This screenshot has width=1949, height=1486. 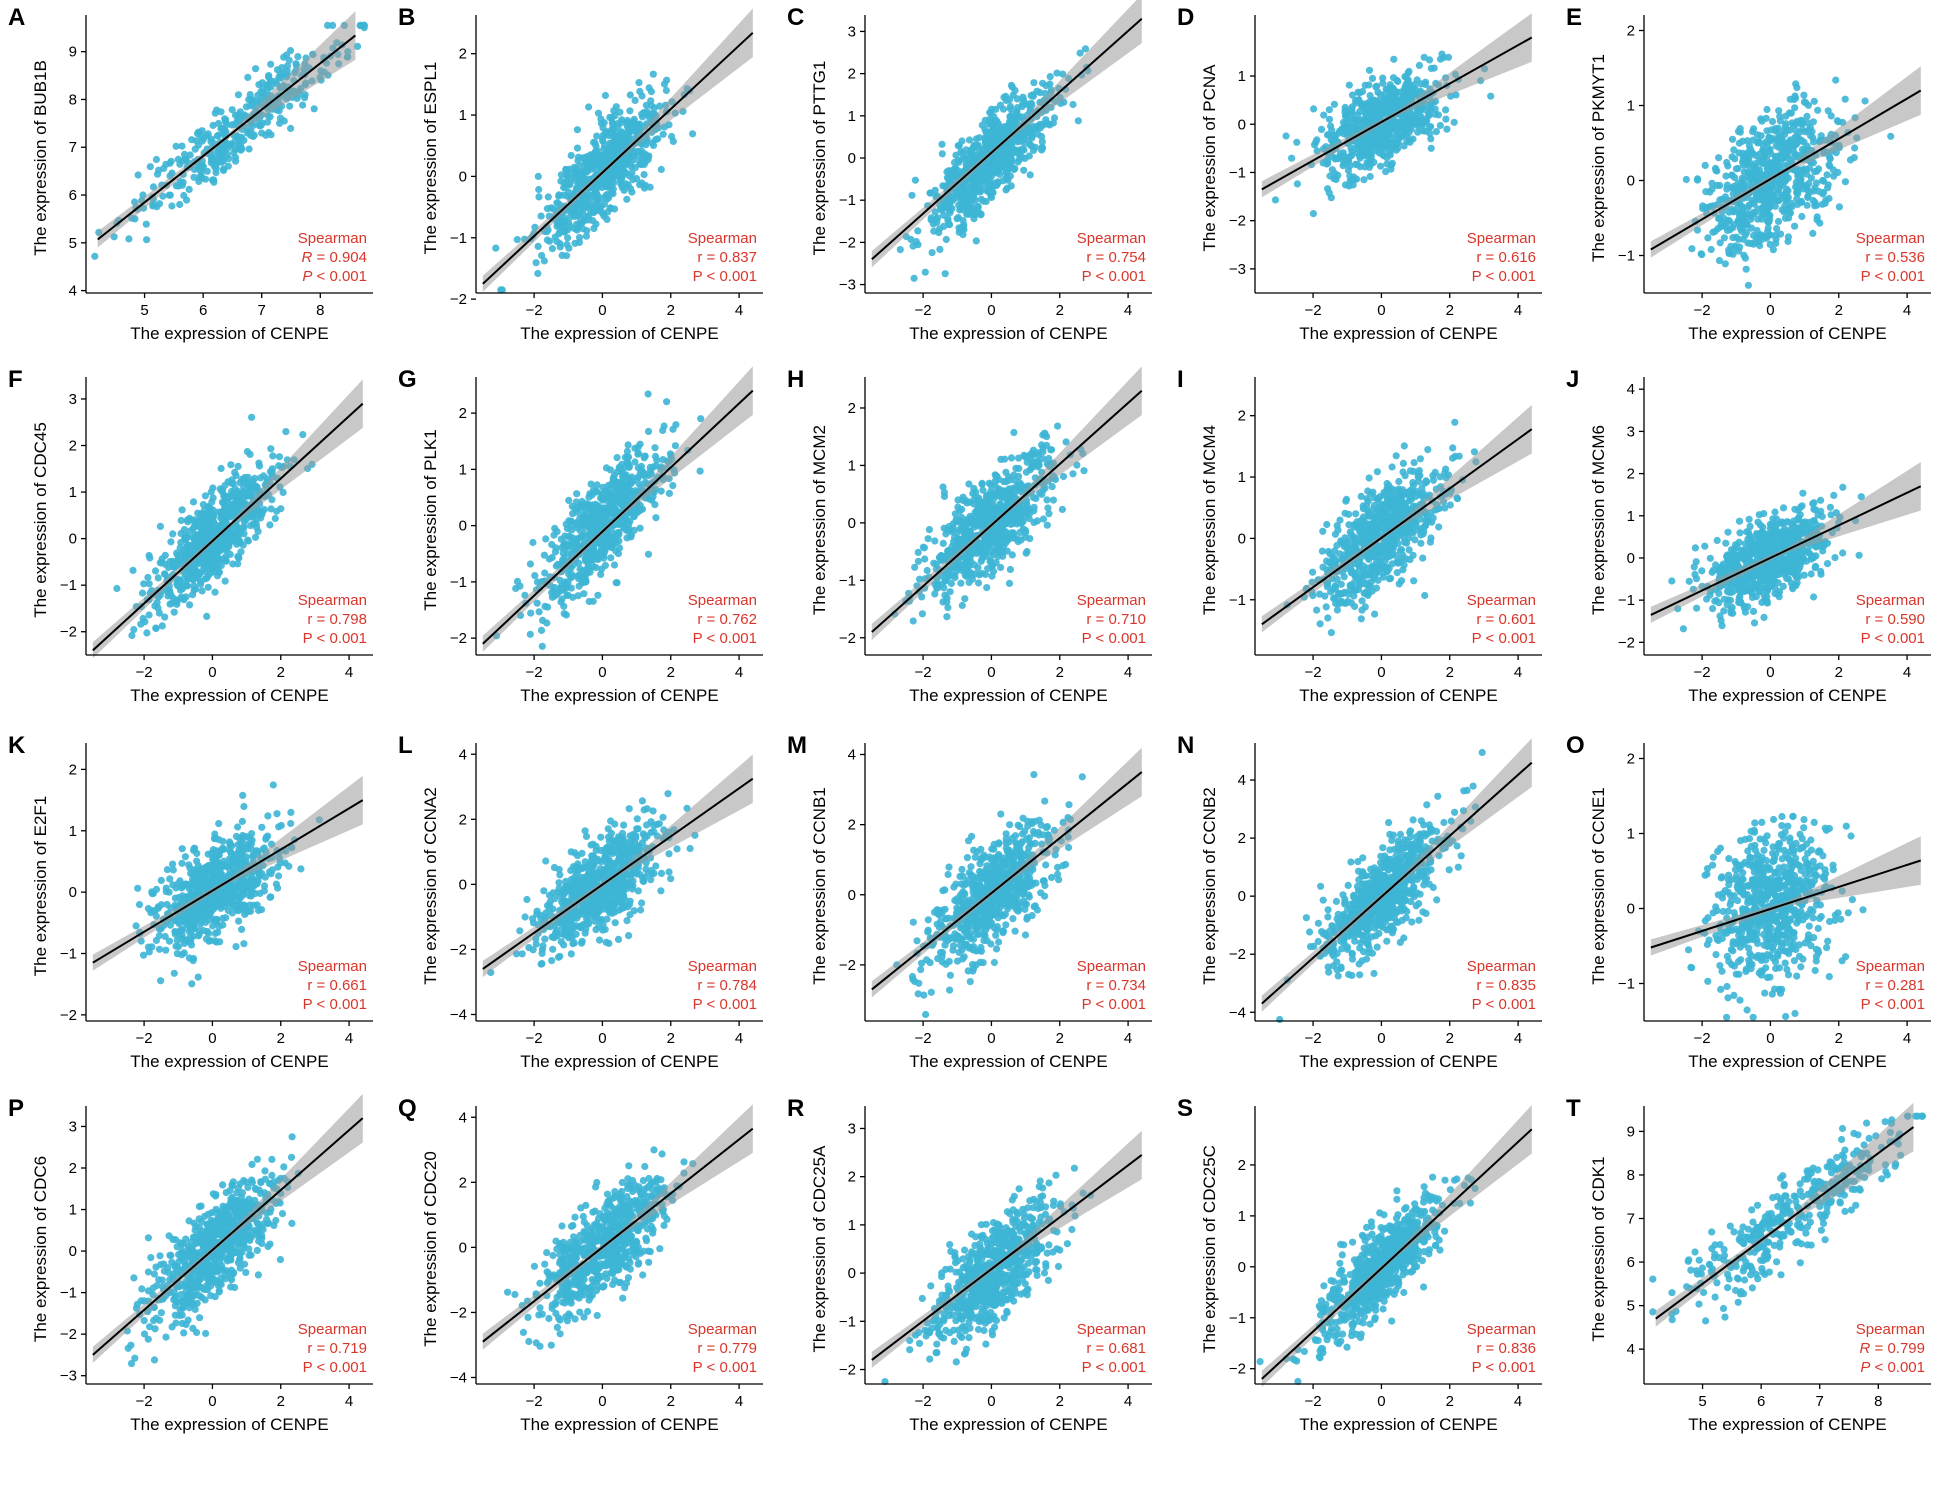 I want to click on stat-coefficient: r = 0.754, so click(x=1116, y=257).